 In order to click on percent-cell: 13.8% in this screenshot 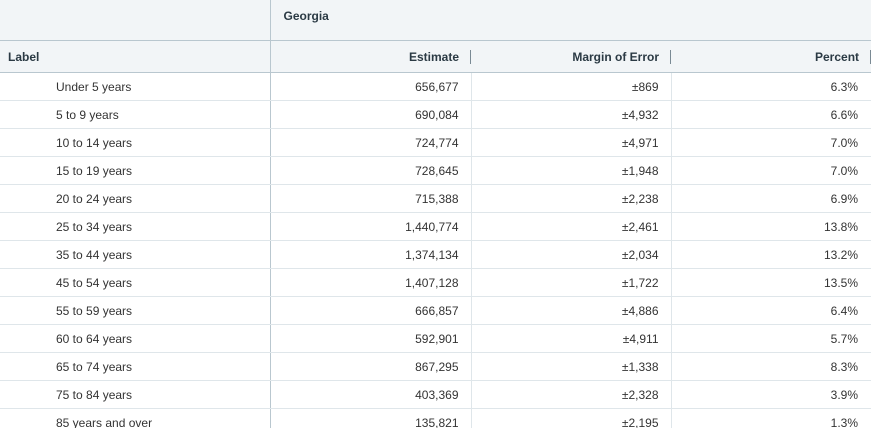, I will do `click(771, 226)`.